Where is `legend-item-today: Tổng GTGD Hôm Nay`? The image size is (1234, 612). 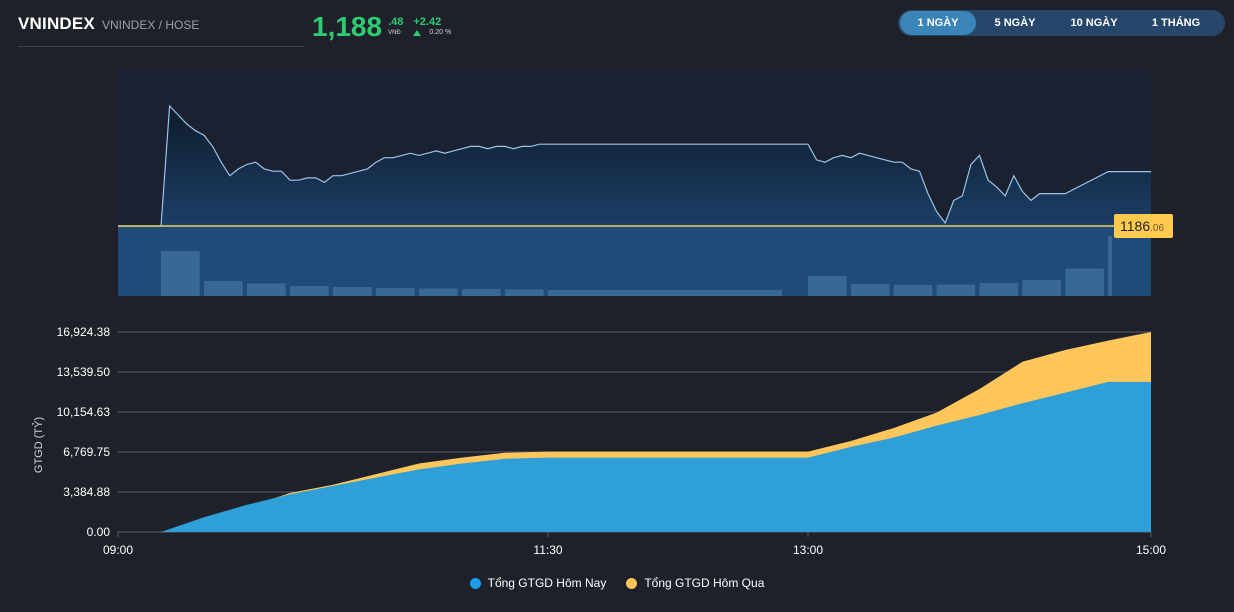
legend-item-today: Tổng GTGD Hôm Nay is located at coordinates (538, 583).